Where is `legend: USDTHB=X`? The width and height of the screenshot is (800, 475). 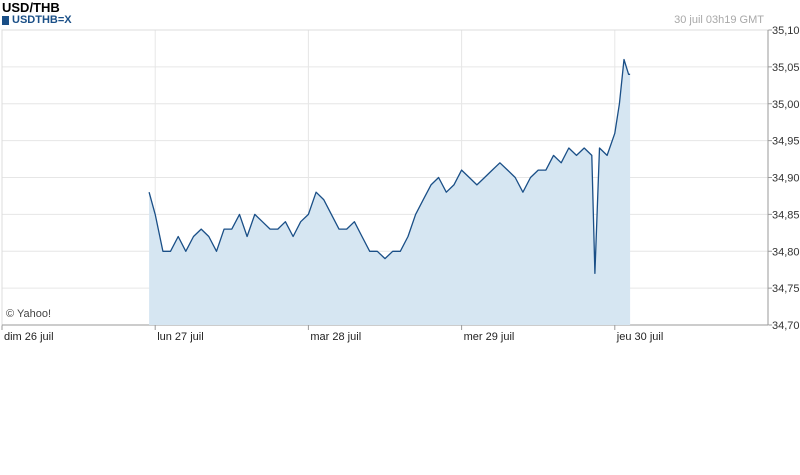
legend: USDTHB=X is located at coordinates (37, 20).